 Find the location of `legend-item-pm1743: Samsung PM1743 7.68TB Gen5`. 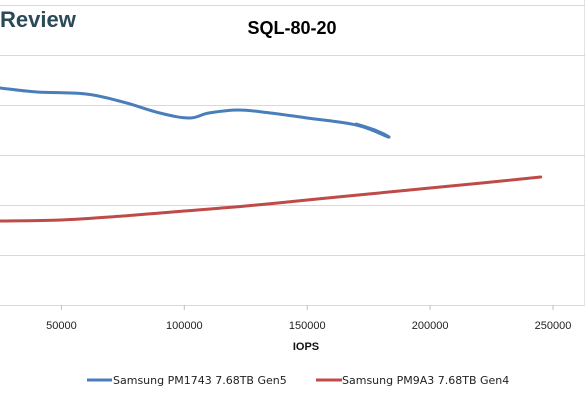

legend-item-pm1743: Samsung PM1743 7.68TB Gen5 is located at coordinates (187, 380).